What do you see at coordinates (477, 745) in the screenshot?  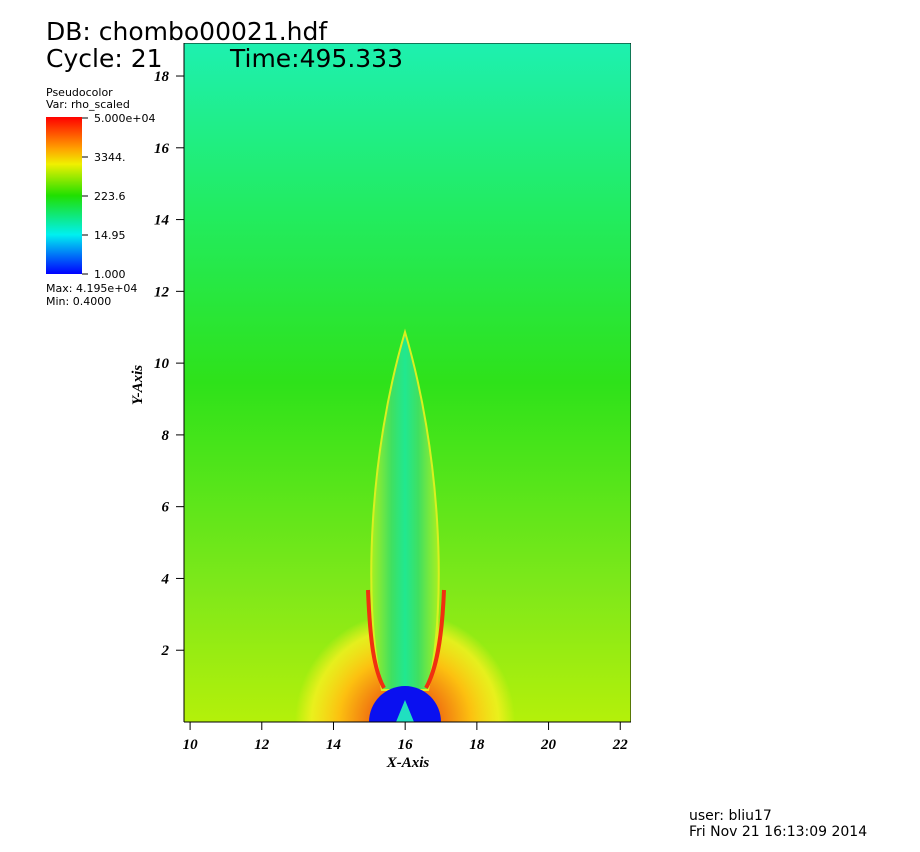 I see `x-tick-label: 18` at bounding box center [477, 745].